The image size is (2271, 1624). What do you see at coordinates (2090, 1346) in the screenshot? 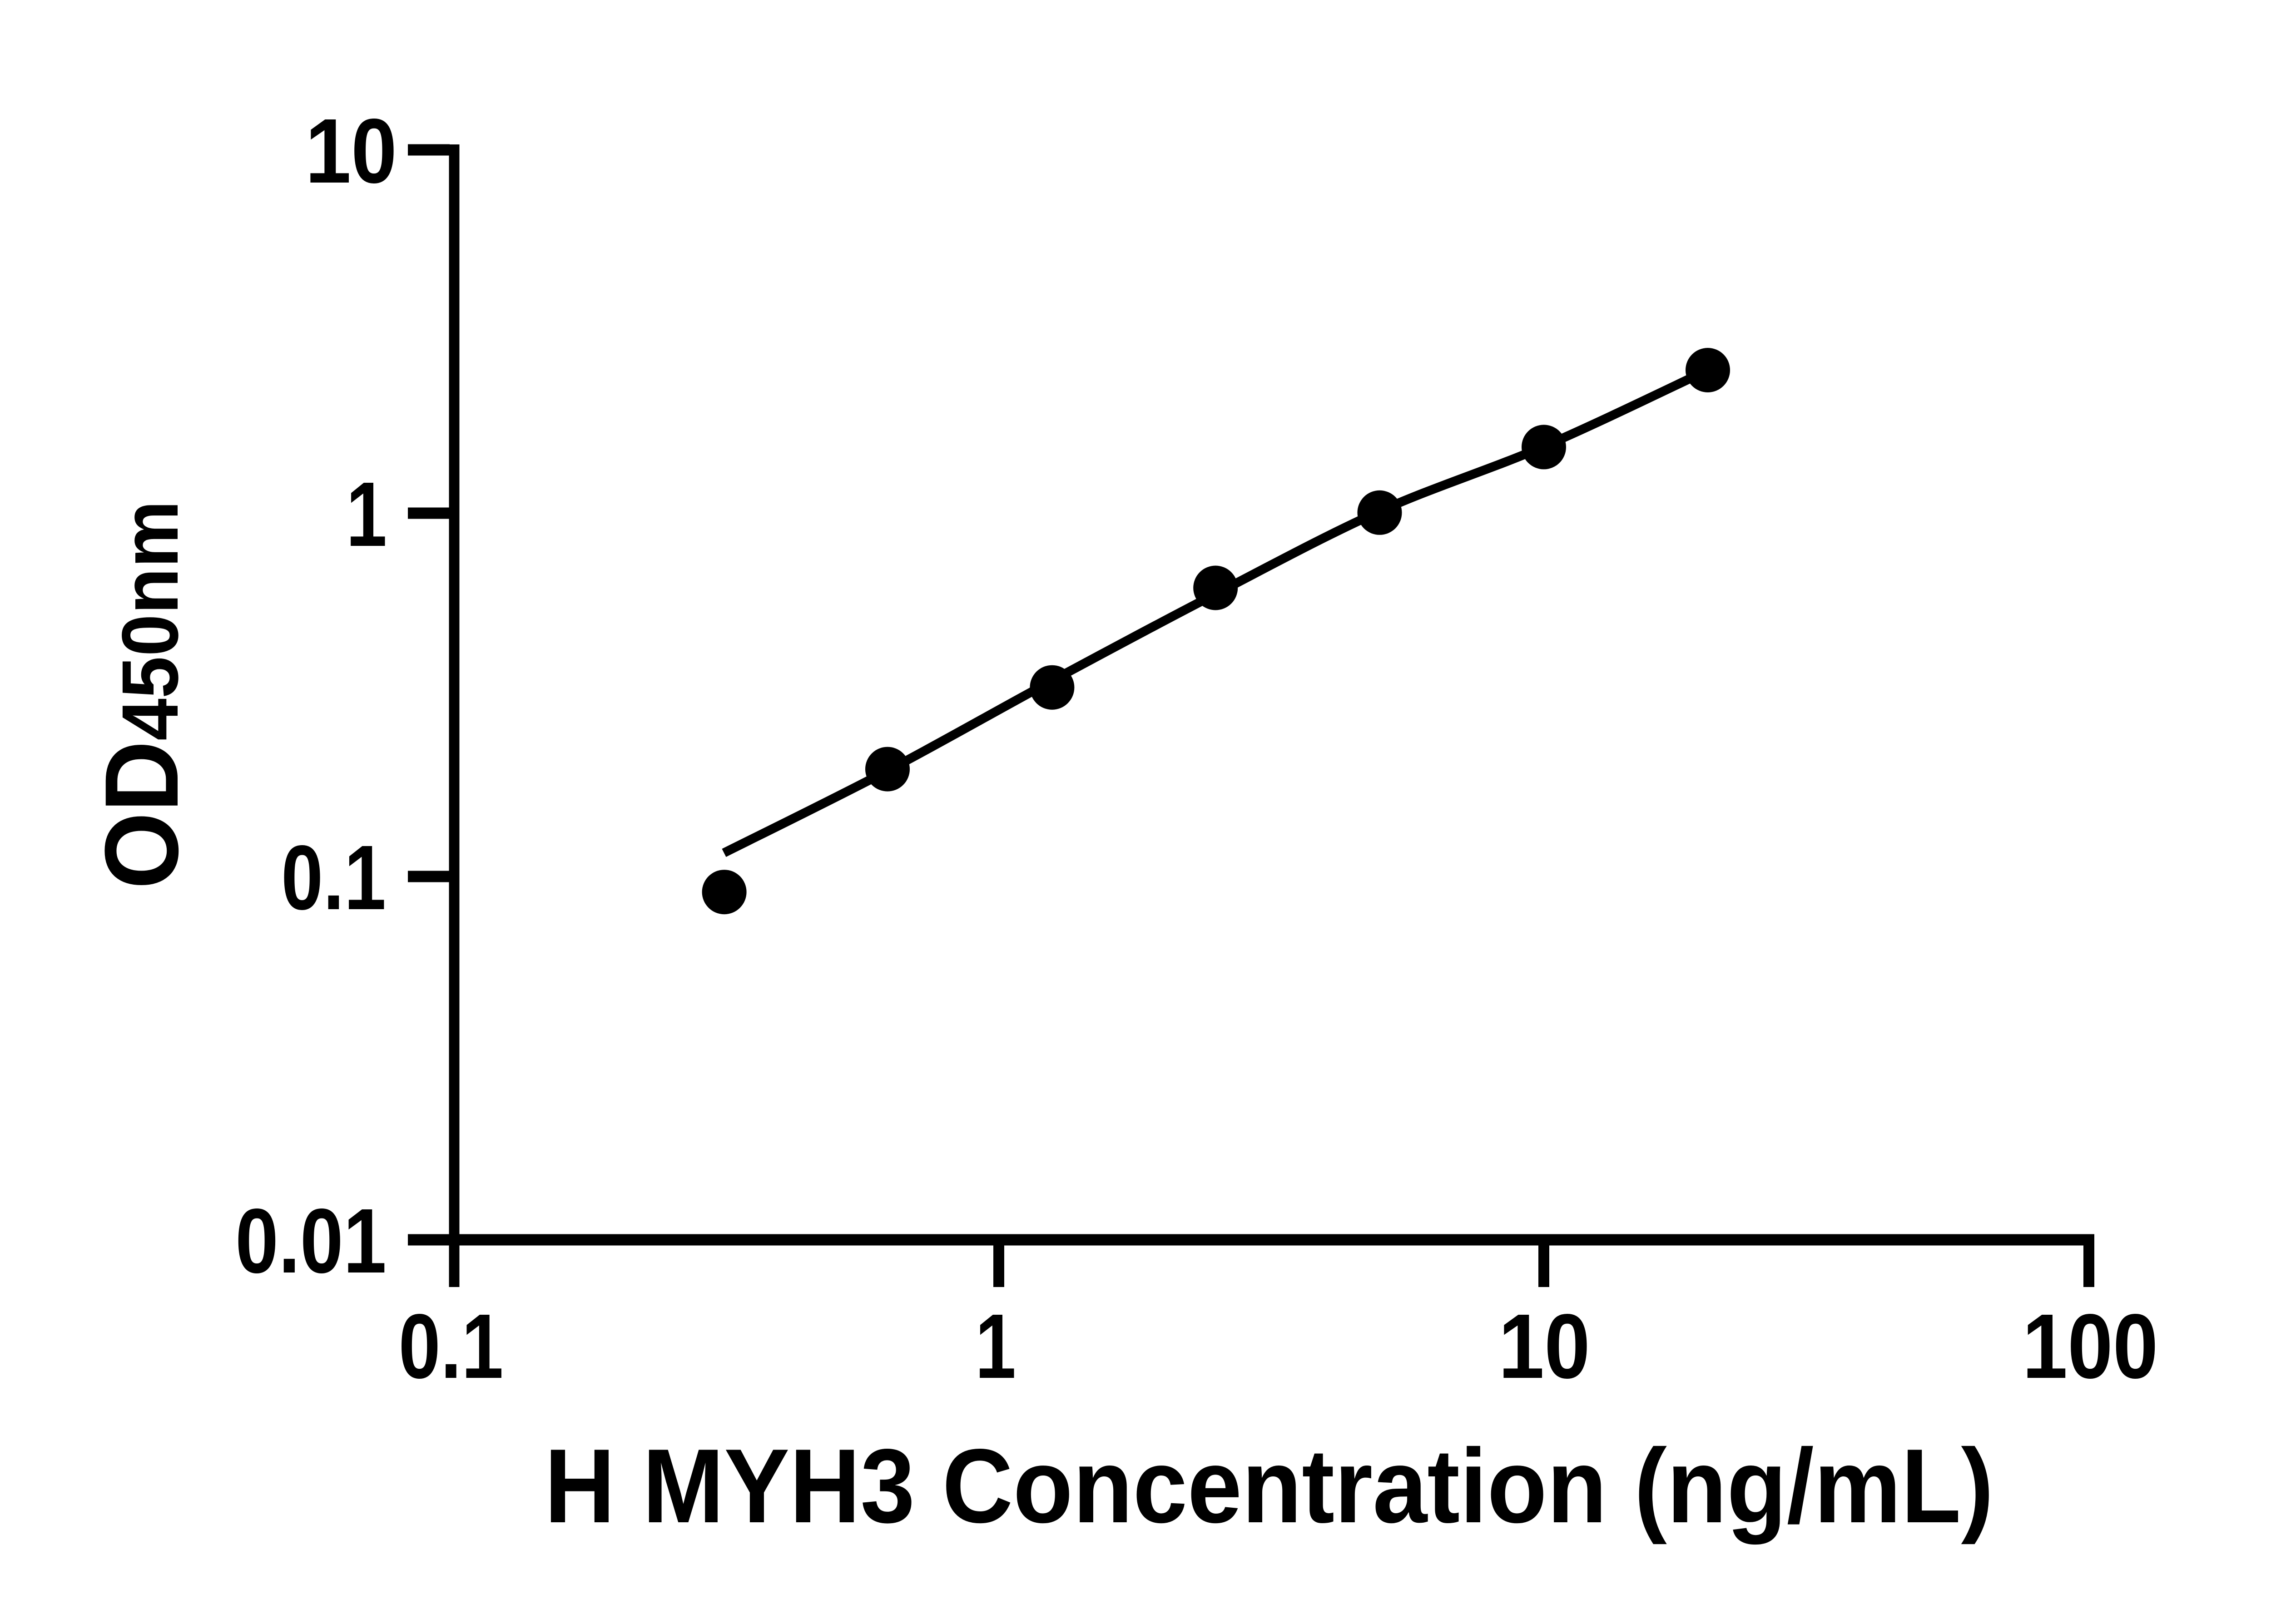
I see `svg-text: 100` at bounding box center [2090, 1346].